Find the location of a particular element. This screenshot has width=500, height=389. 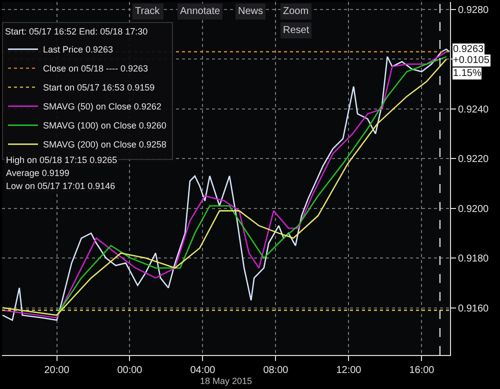

annotation: High on 05/18 17:15 0.9265 is located at coordinates (62, 160).